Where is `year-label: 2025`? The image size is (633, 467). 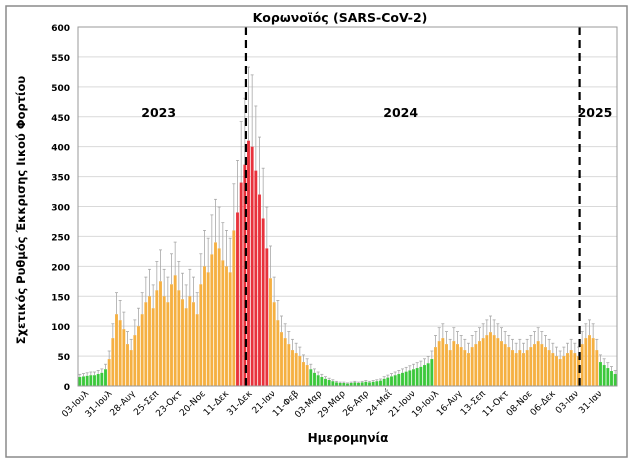
year-label: 2025 is located at coordinates (595, 112).